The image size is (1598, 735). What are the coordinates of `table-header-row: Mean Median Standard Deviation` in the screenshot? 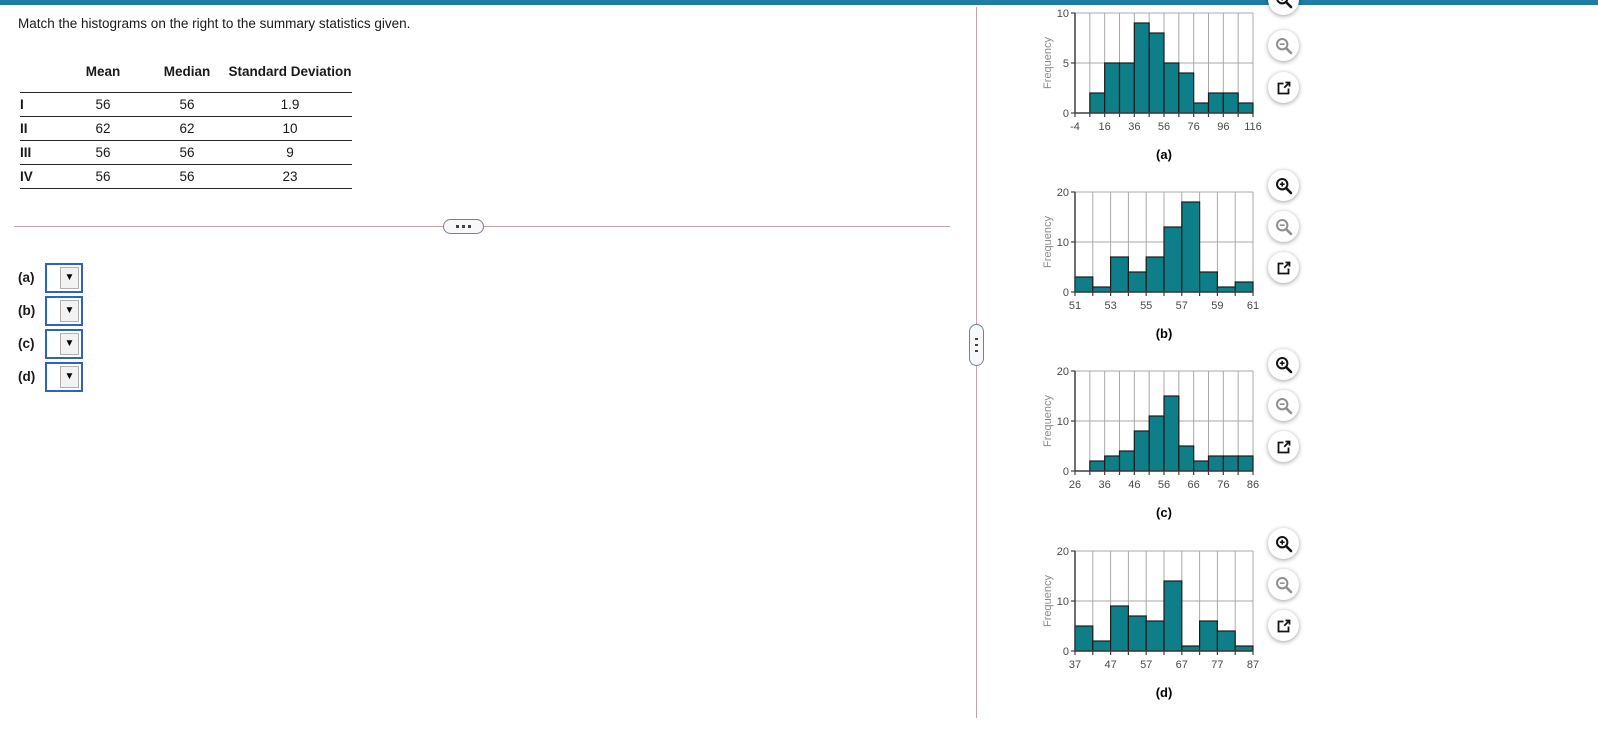 It's located at (186, 72).